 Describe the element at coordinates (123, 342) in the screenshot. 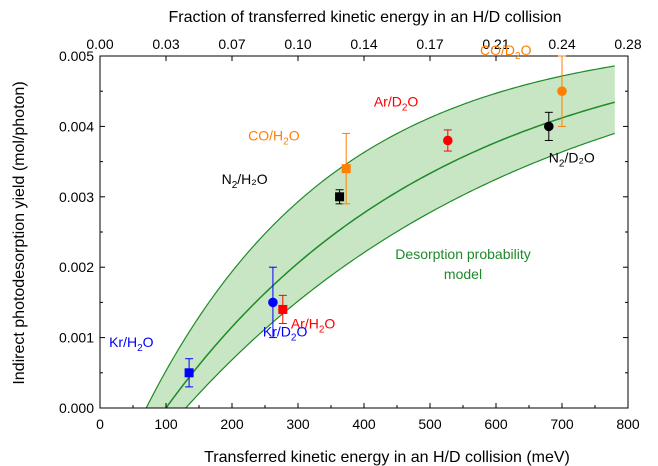

I see `point-label-main: Kr/H` at that location.